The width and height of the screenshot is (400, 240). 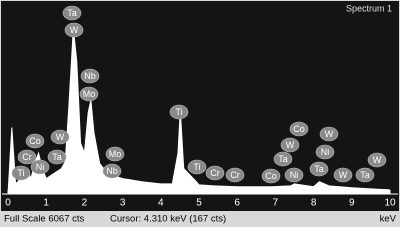 I want to click on x-tick-label: 8, so click(x=314, y=203).